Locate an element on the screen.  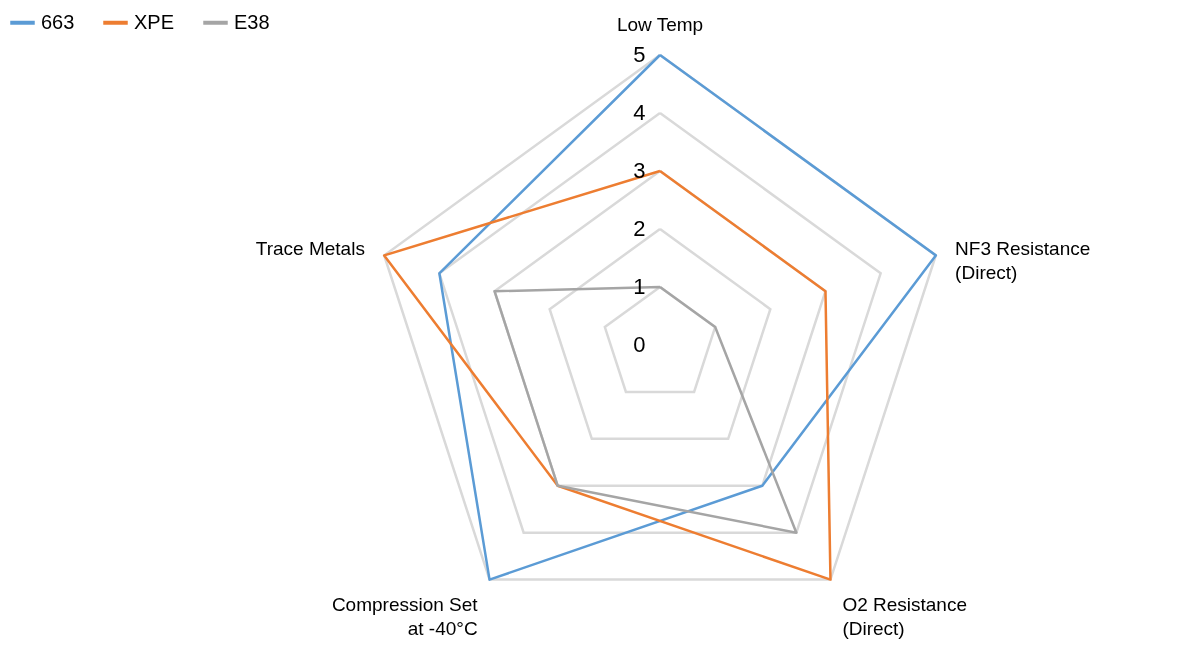
spoke-label: Trace Metals is located at coordinates (310, 249).